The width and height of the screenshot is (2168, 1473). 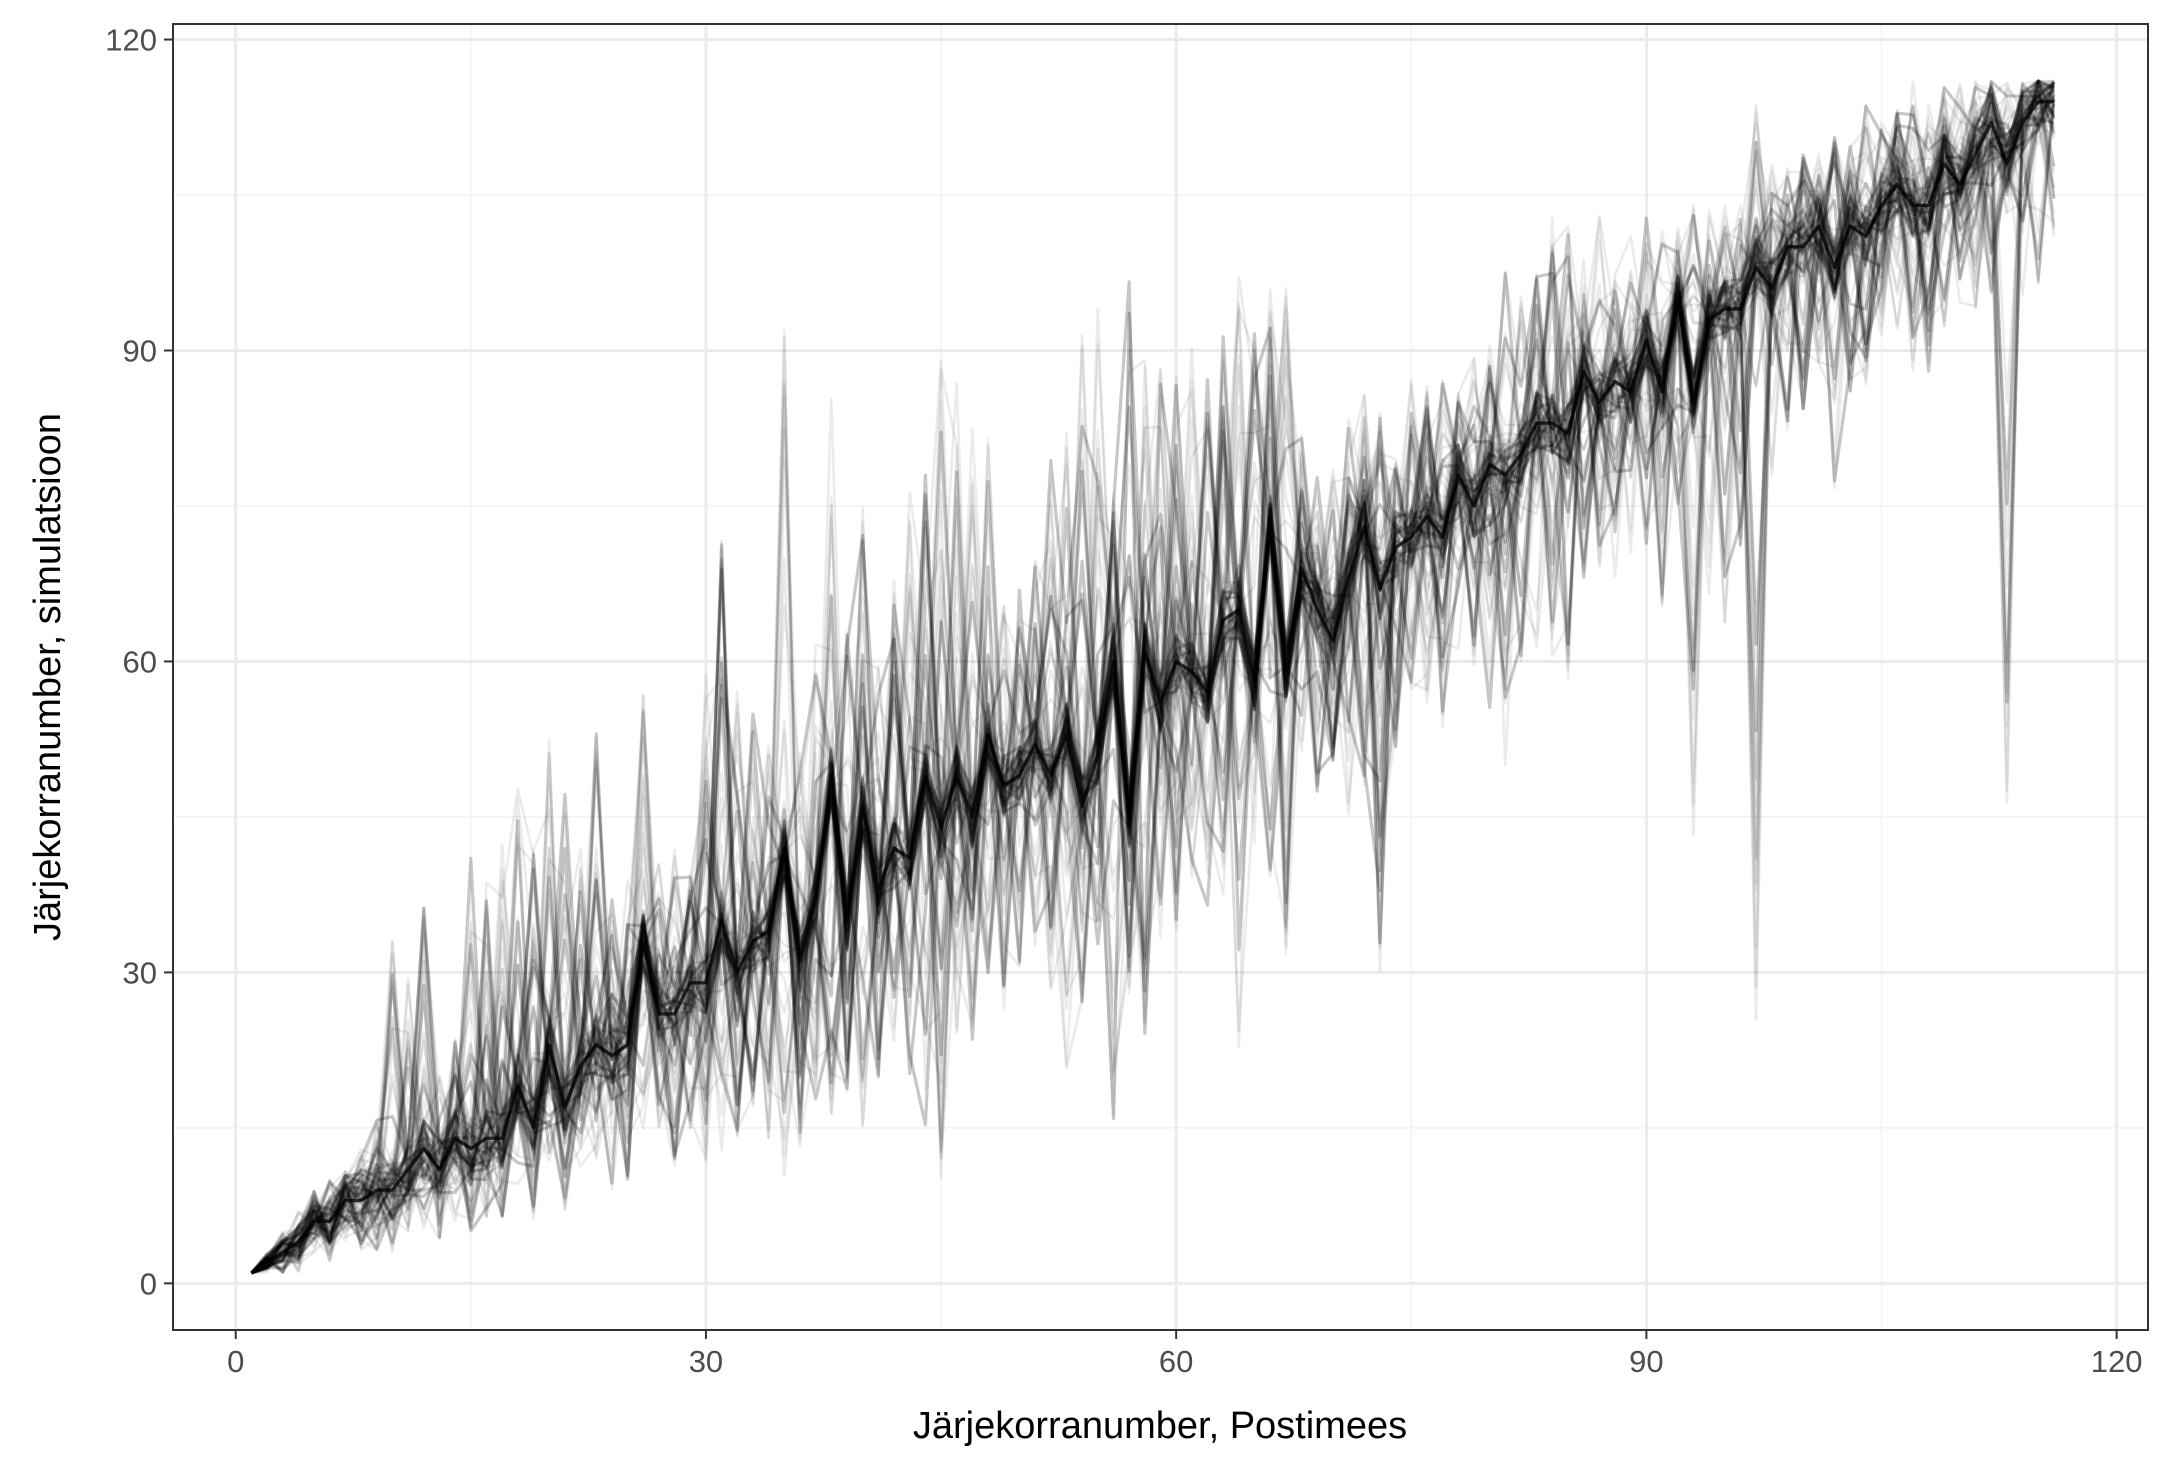 What do you see at coordinates (1176, 1361) in the screenshot?
I see `x-tick-label: 60` at bounding box center [1176, 1361].